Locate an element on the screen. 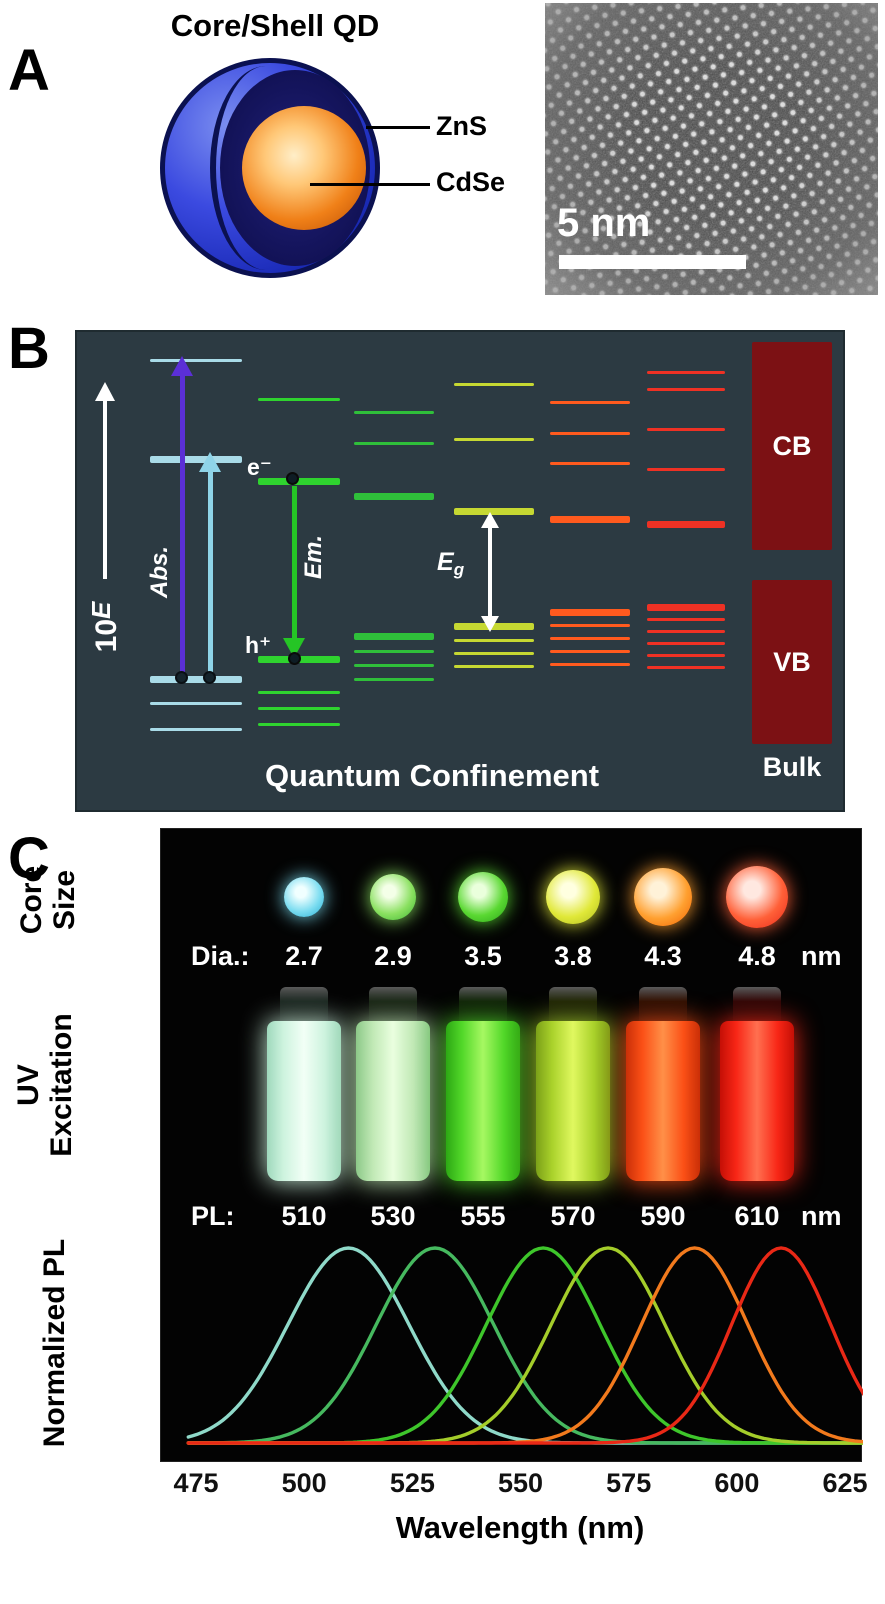 This screenshot has width=885, height=1604. dia-row-value-3: 3.5 is located at coordinates (483, 956).